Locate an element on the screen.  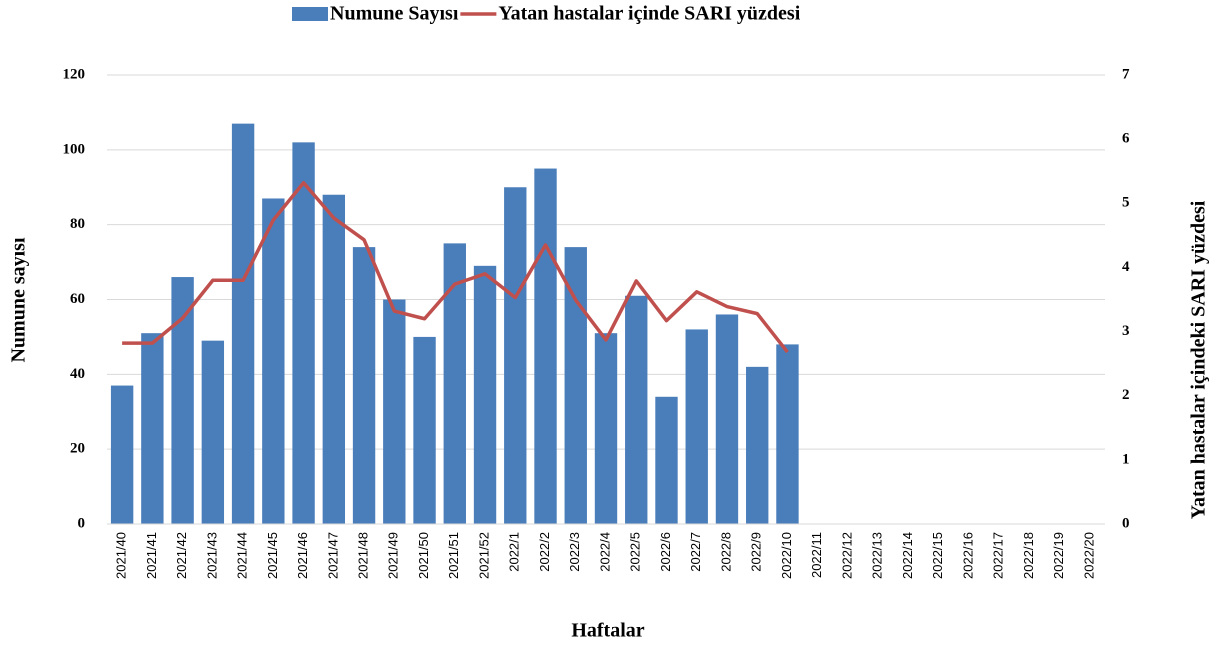
y-tick-label: 120 is located at coordinates (74, 74).